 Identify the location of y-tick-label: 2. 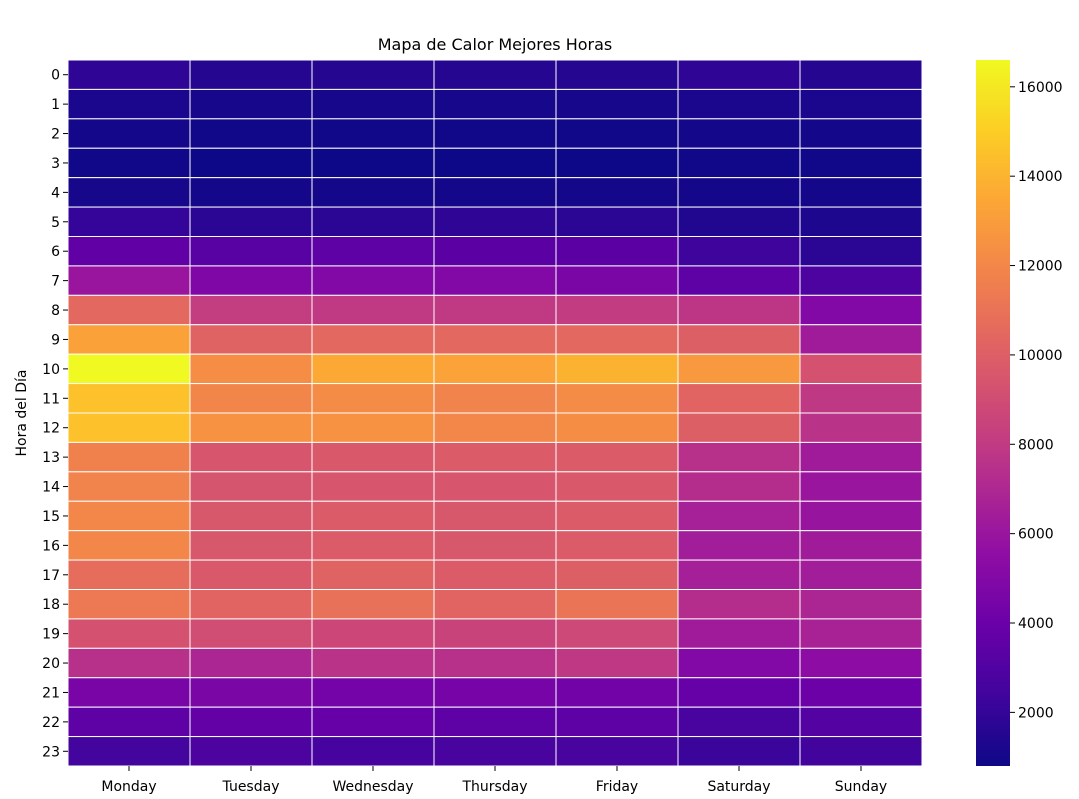
(55, 135).